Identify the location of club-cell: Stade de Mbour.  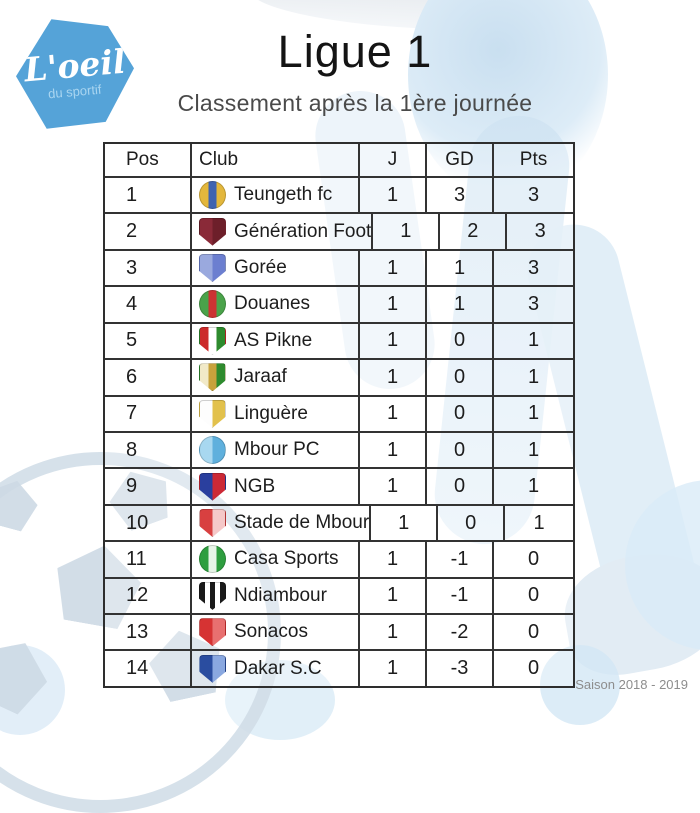
(282, 523).